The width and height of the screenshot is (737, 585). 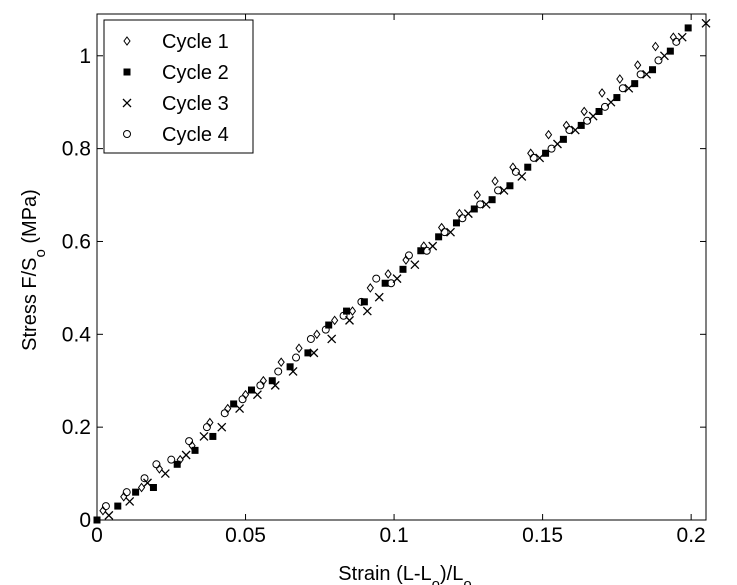 I want to click on legend-label-2: Cycle 2, so click(x=195, y=73).